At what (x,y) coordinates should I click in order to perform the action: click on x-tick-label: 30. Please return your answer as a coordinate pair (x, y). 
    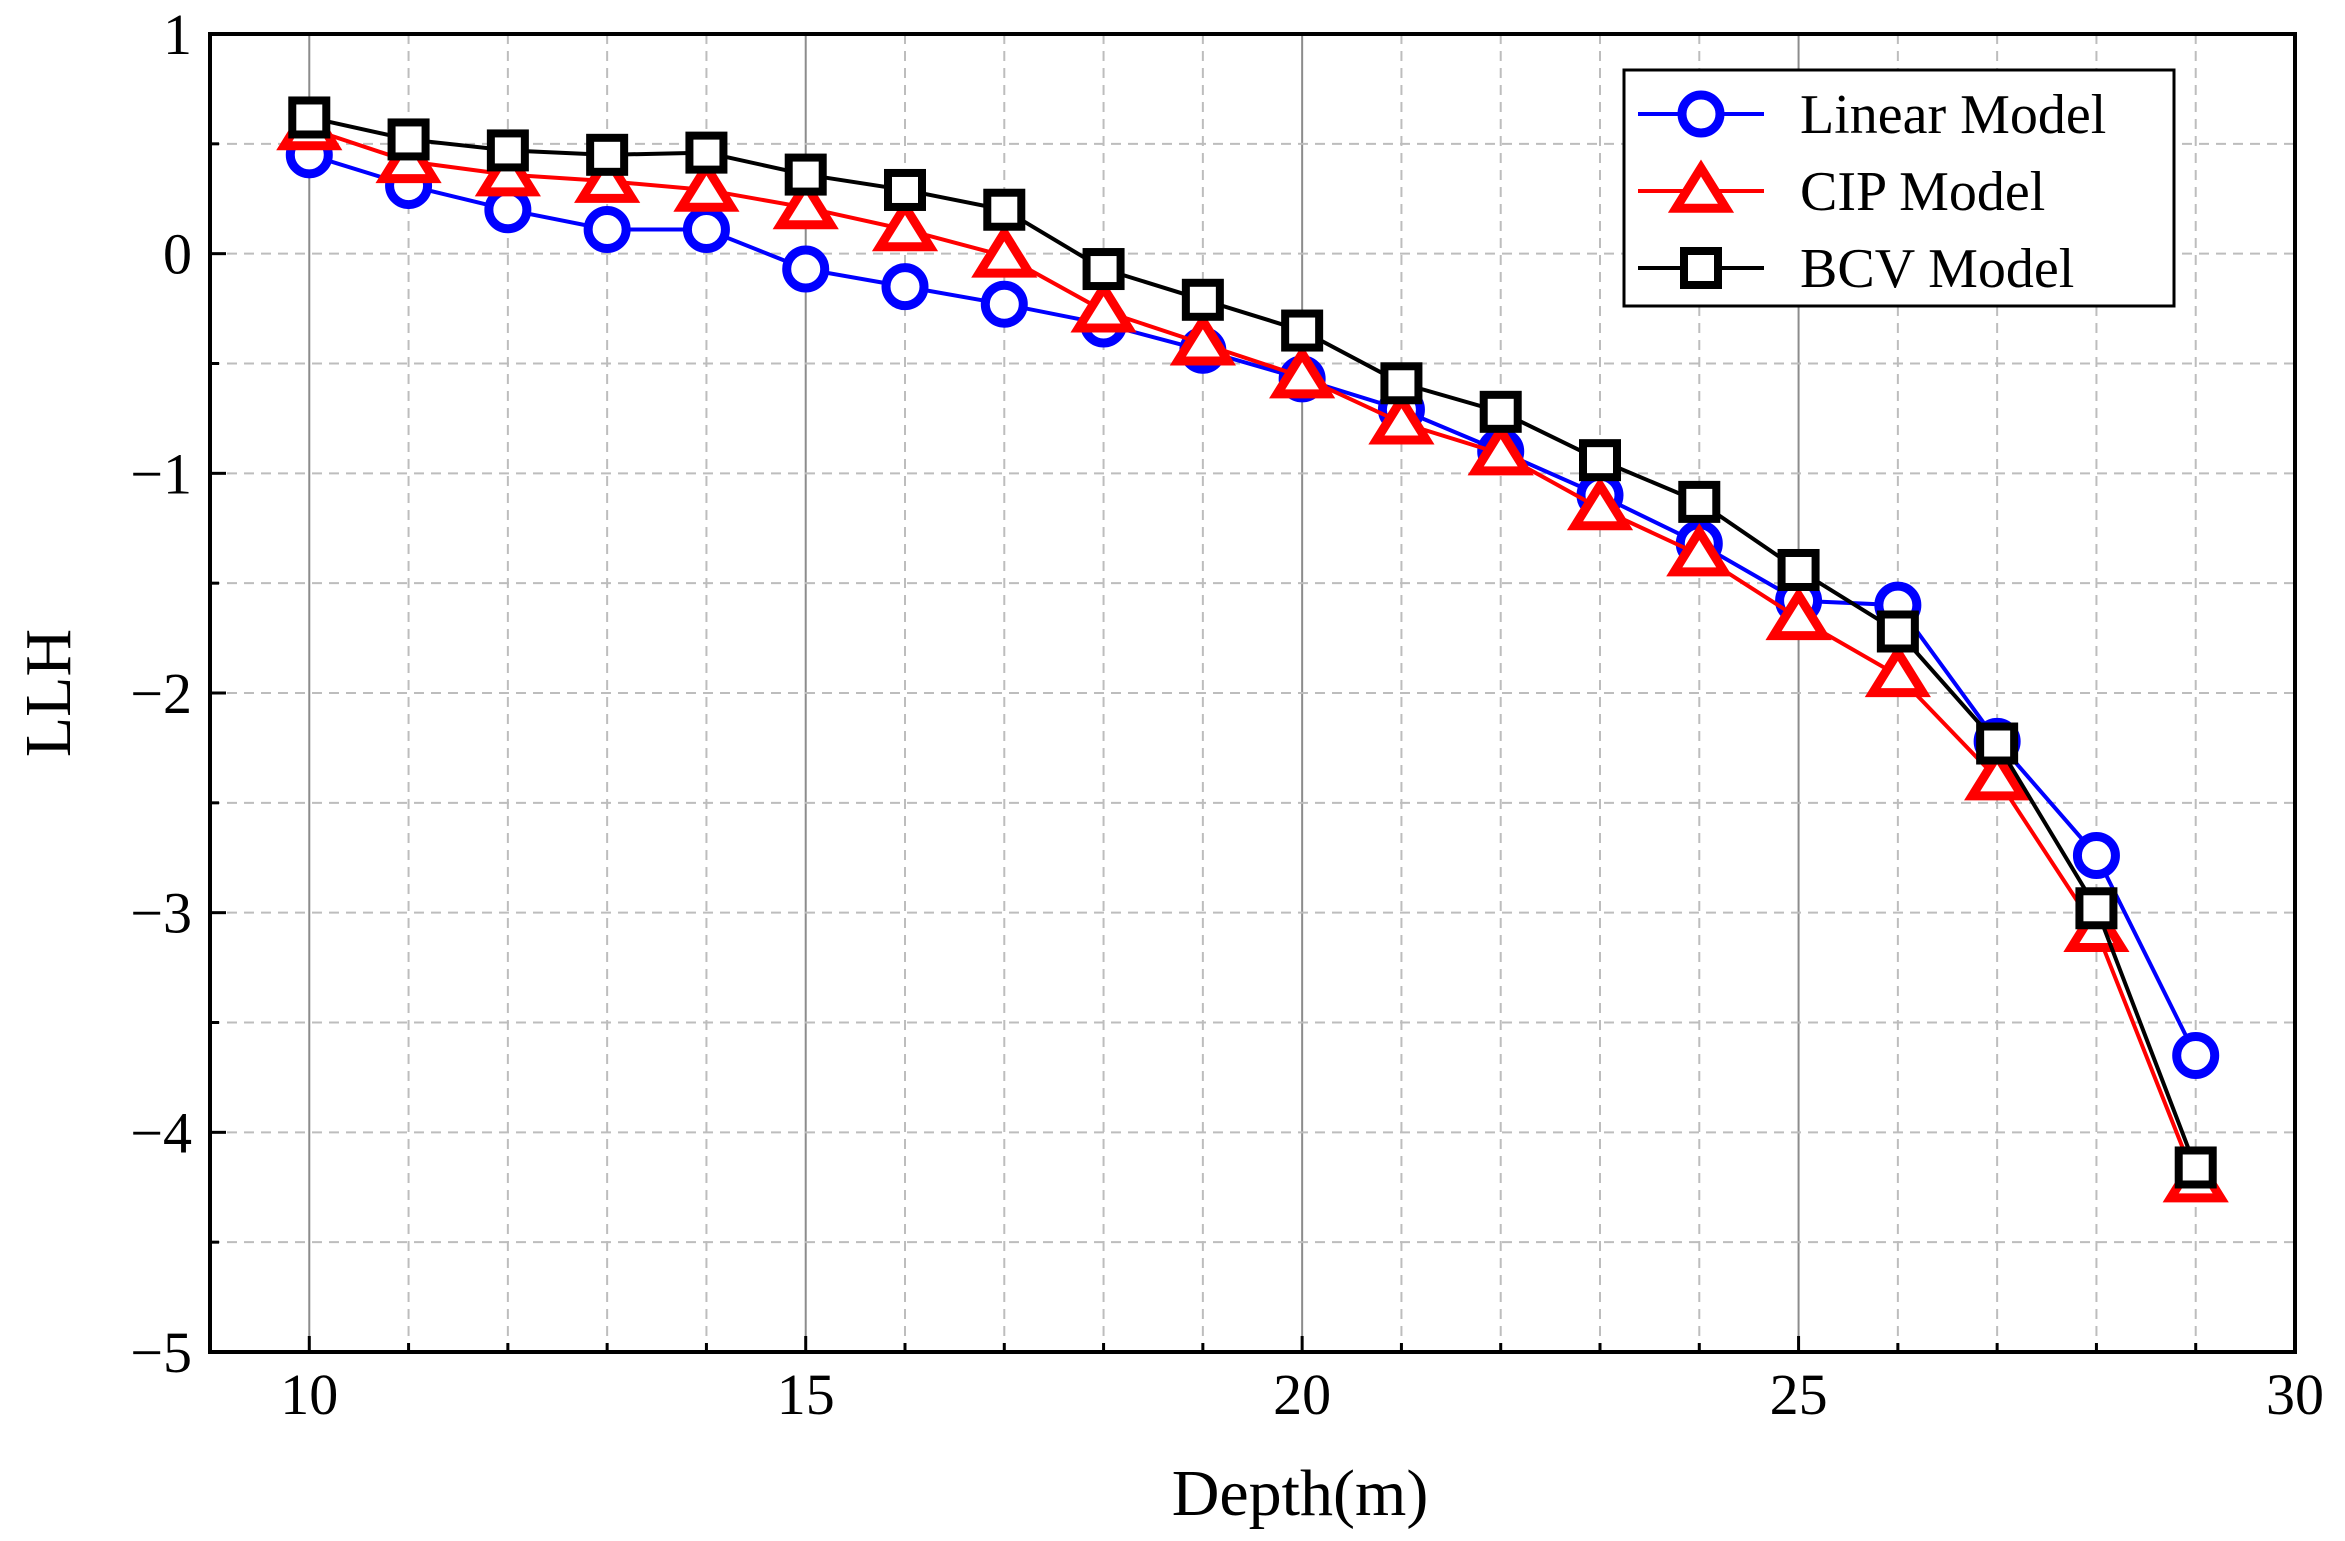
    Looking at the image, I should click on (2295, 1394).